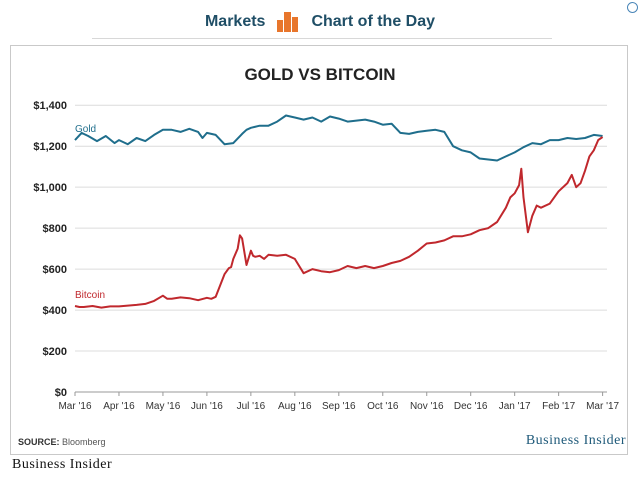 Image resolution: width=640 pixels, height=481 pixels. I want to click on source-note: SOURCE: Bloomberg, so click(62, 442).